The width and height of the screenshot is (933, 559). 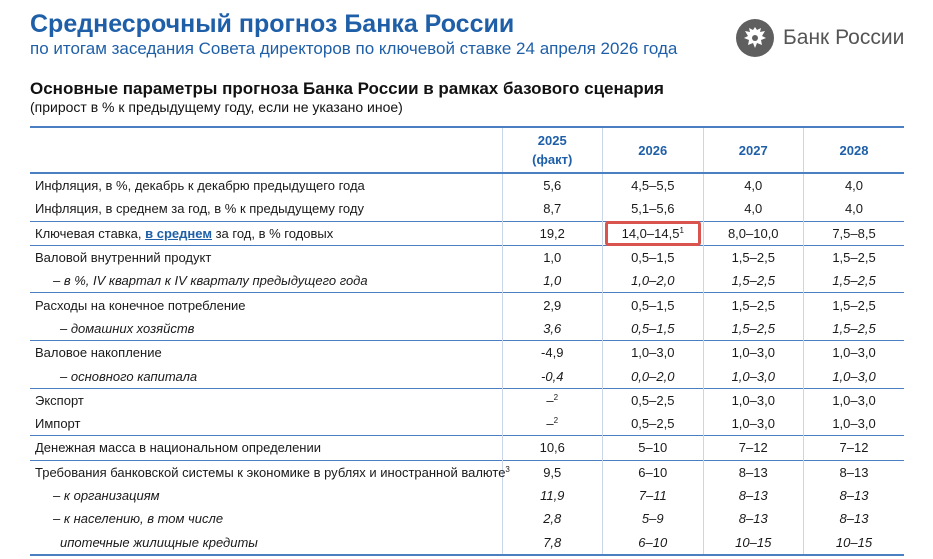 I want to click on average-link: в среднем, so click(x=178, y=233).